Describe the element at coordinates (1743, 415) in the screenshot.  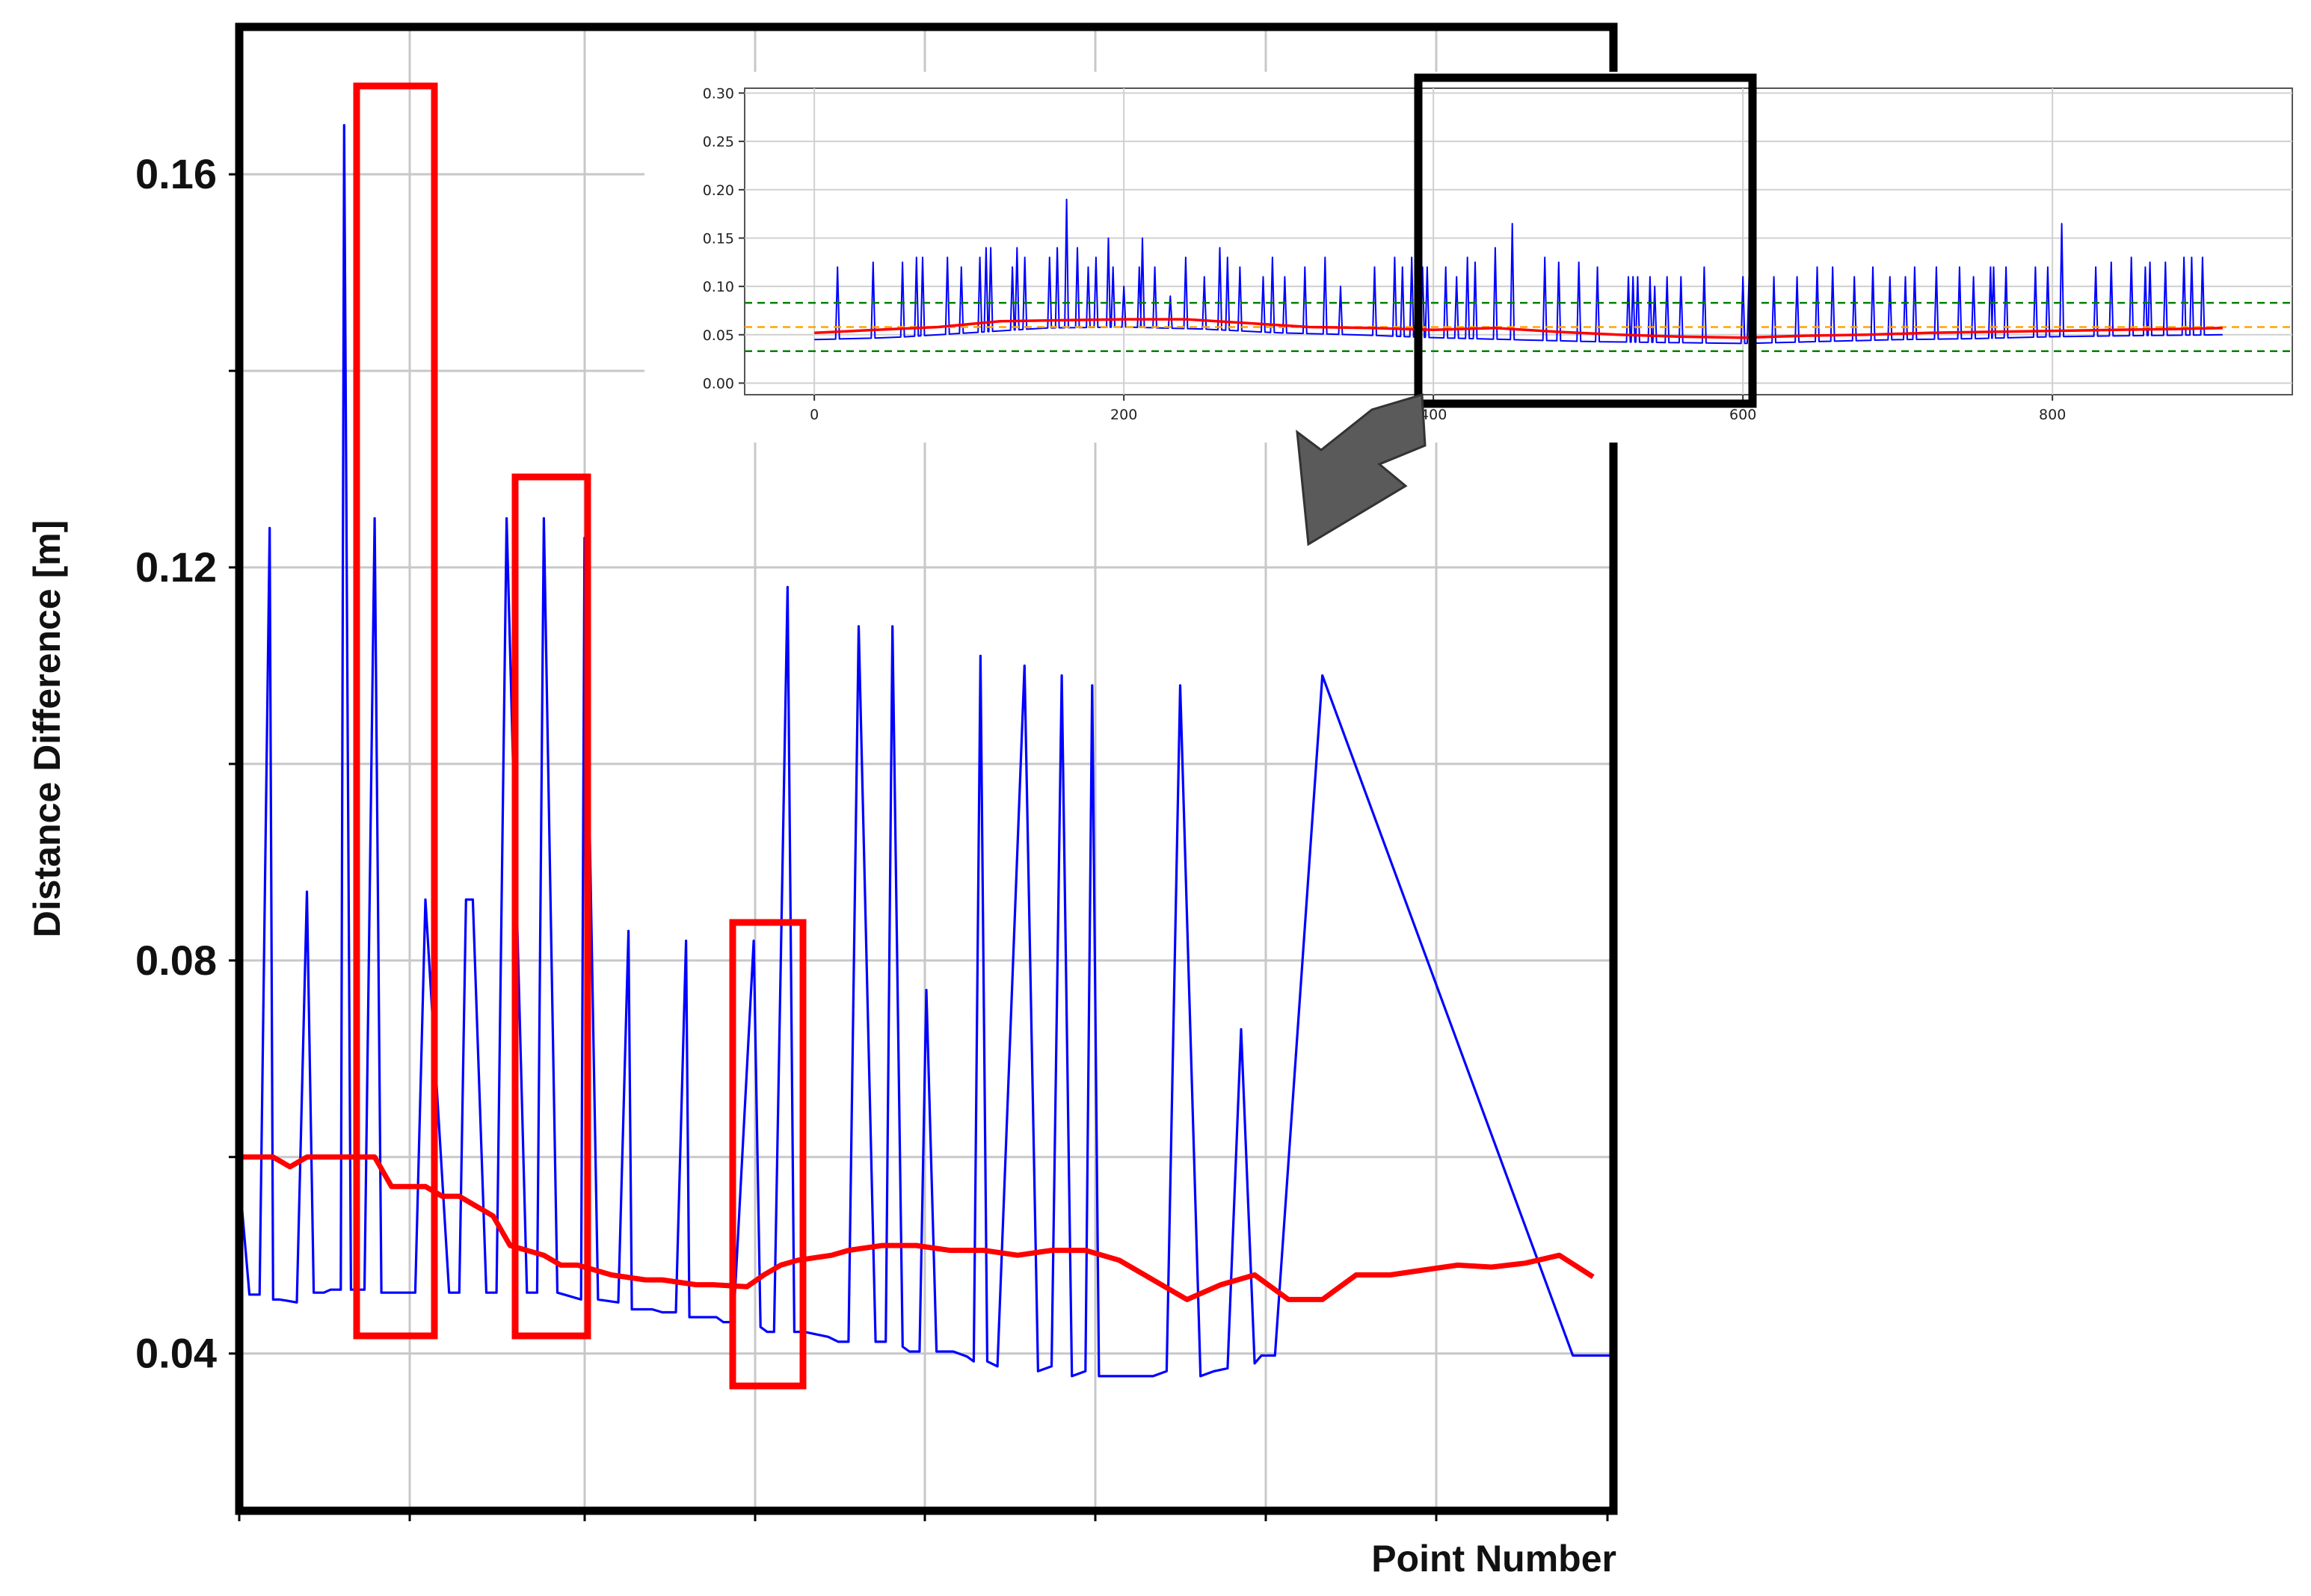
I see `inset-x-tick-label: 600` at that location.